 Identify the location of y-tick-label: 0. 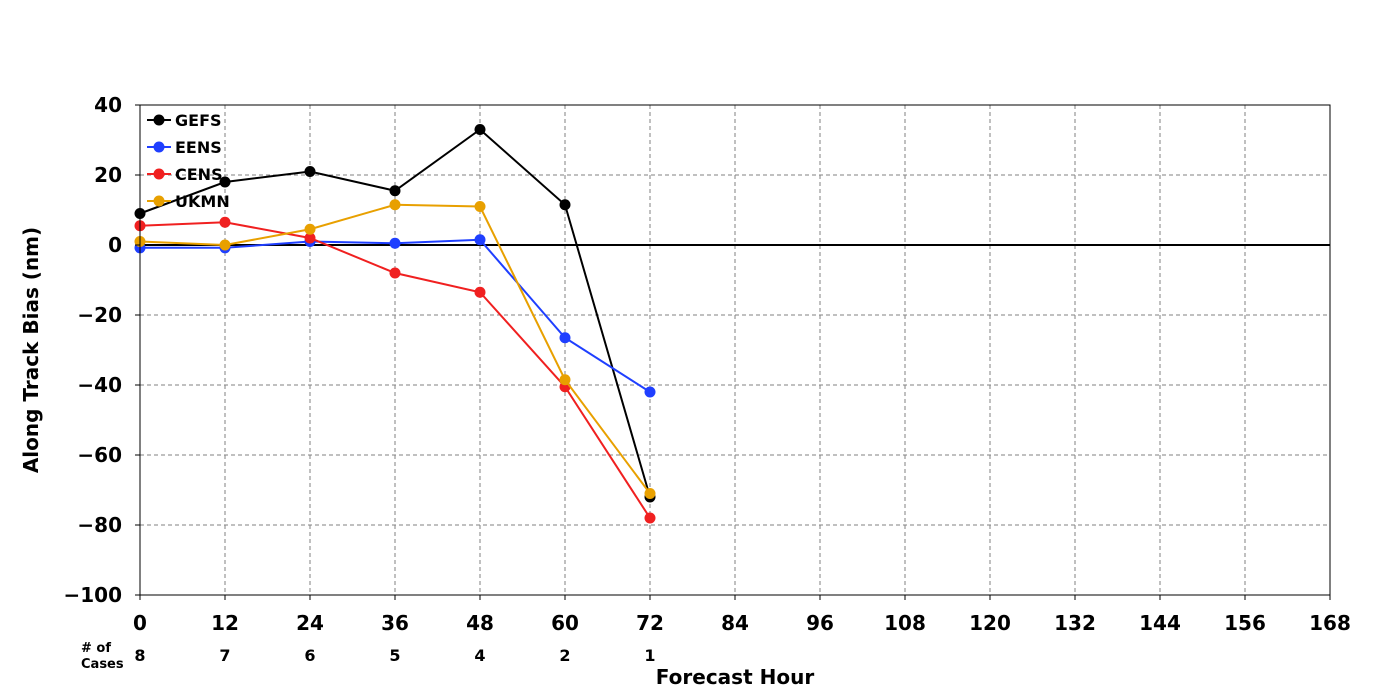
(115, 245).